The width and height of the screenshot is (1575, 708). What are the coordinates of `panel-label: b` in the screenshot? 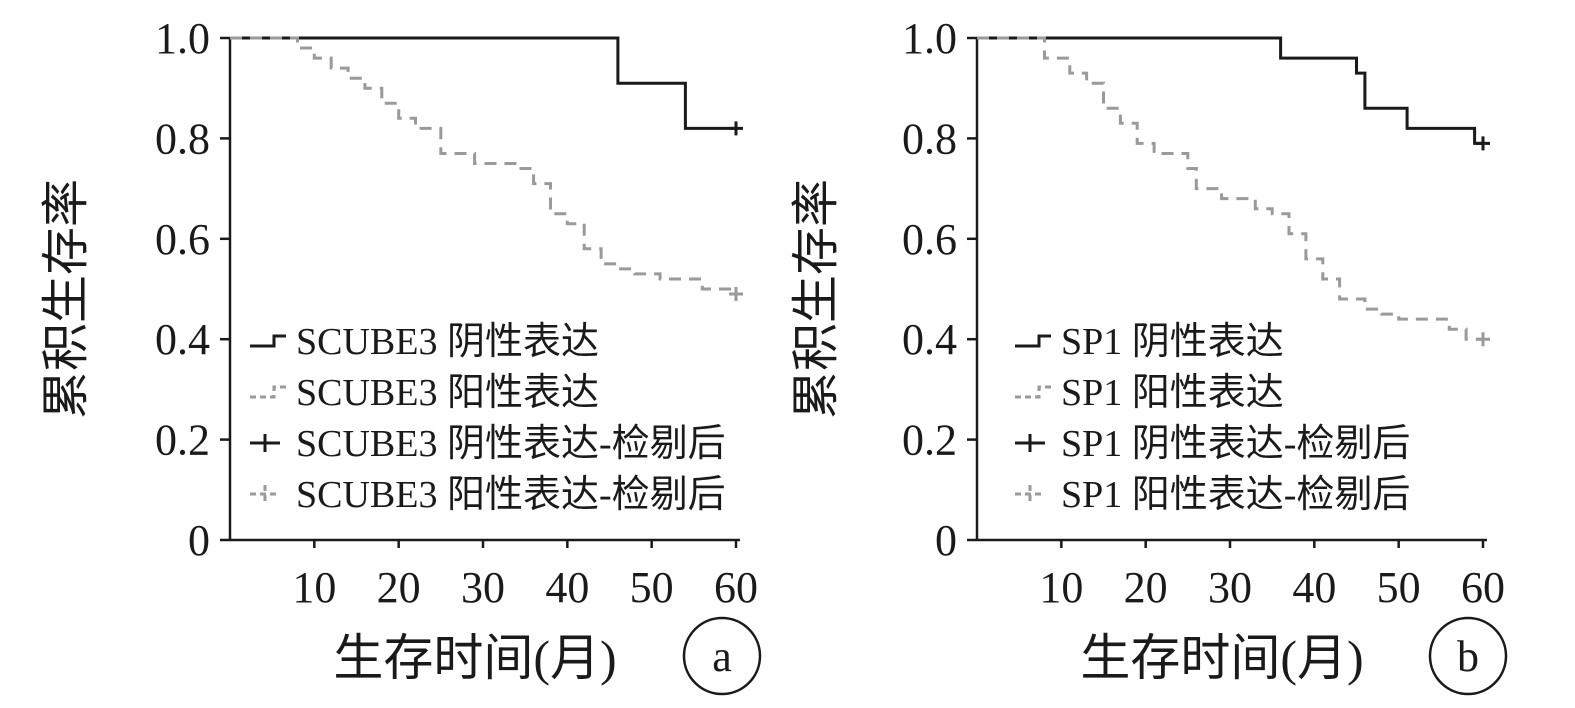 It's located at (1468, 656).